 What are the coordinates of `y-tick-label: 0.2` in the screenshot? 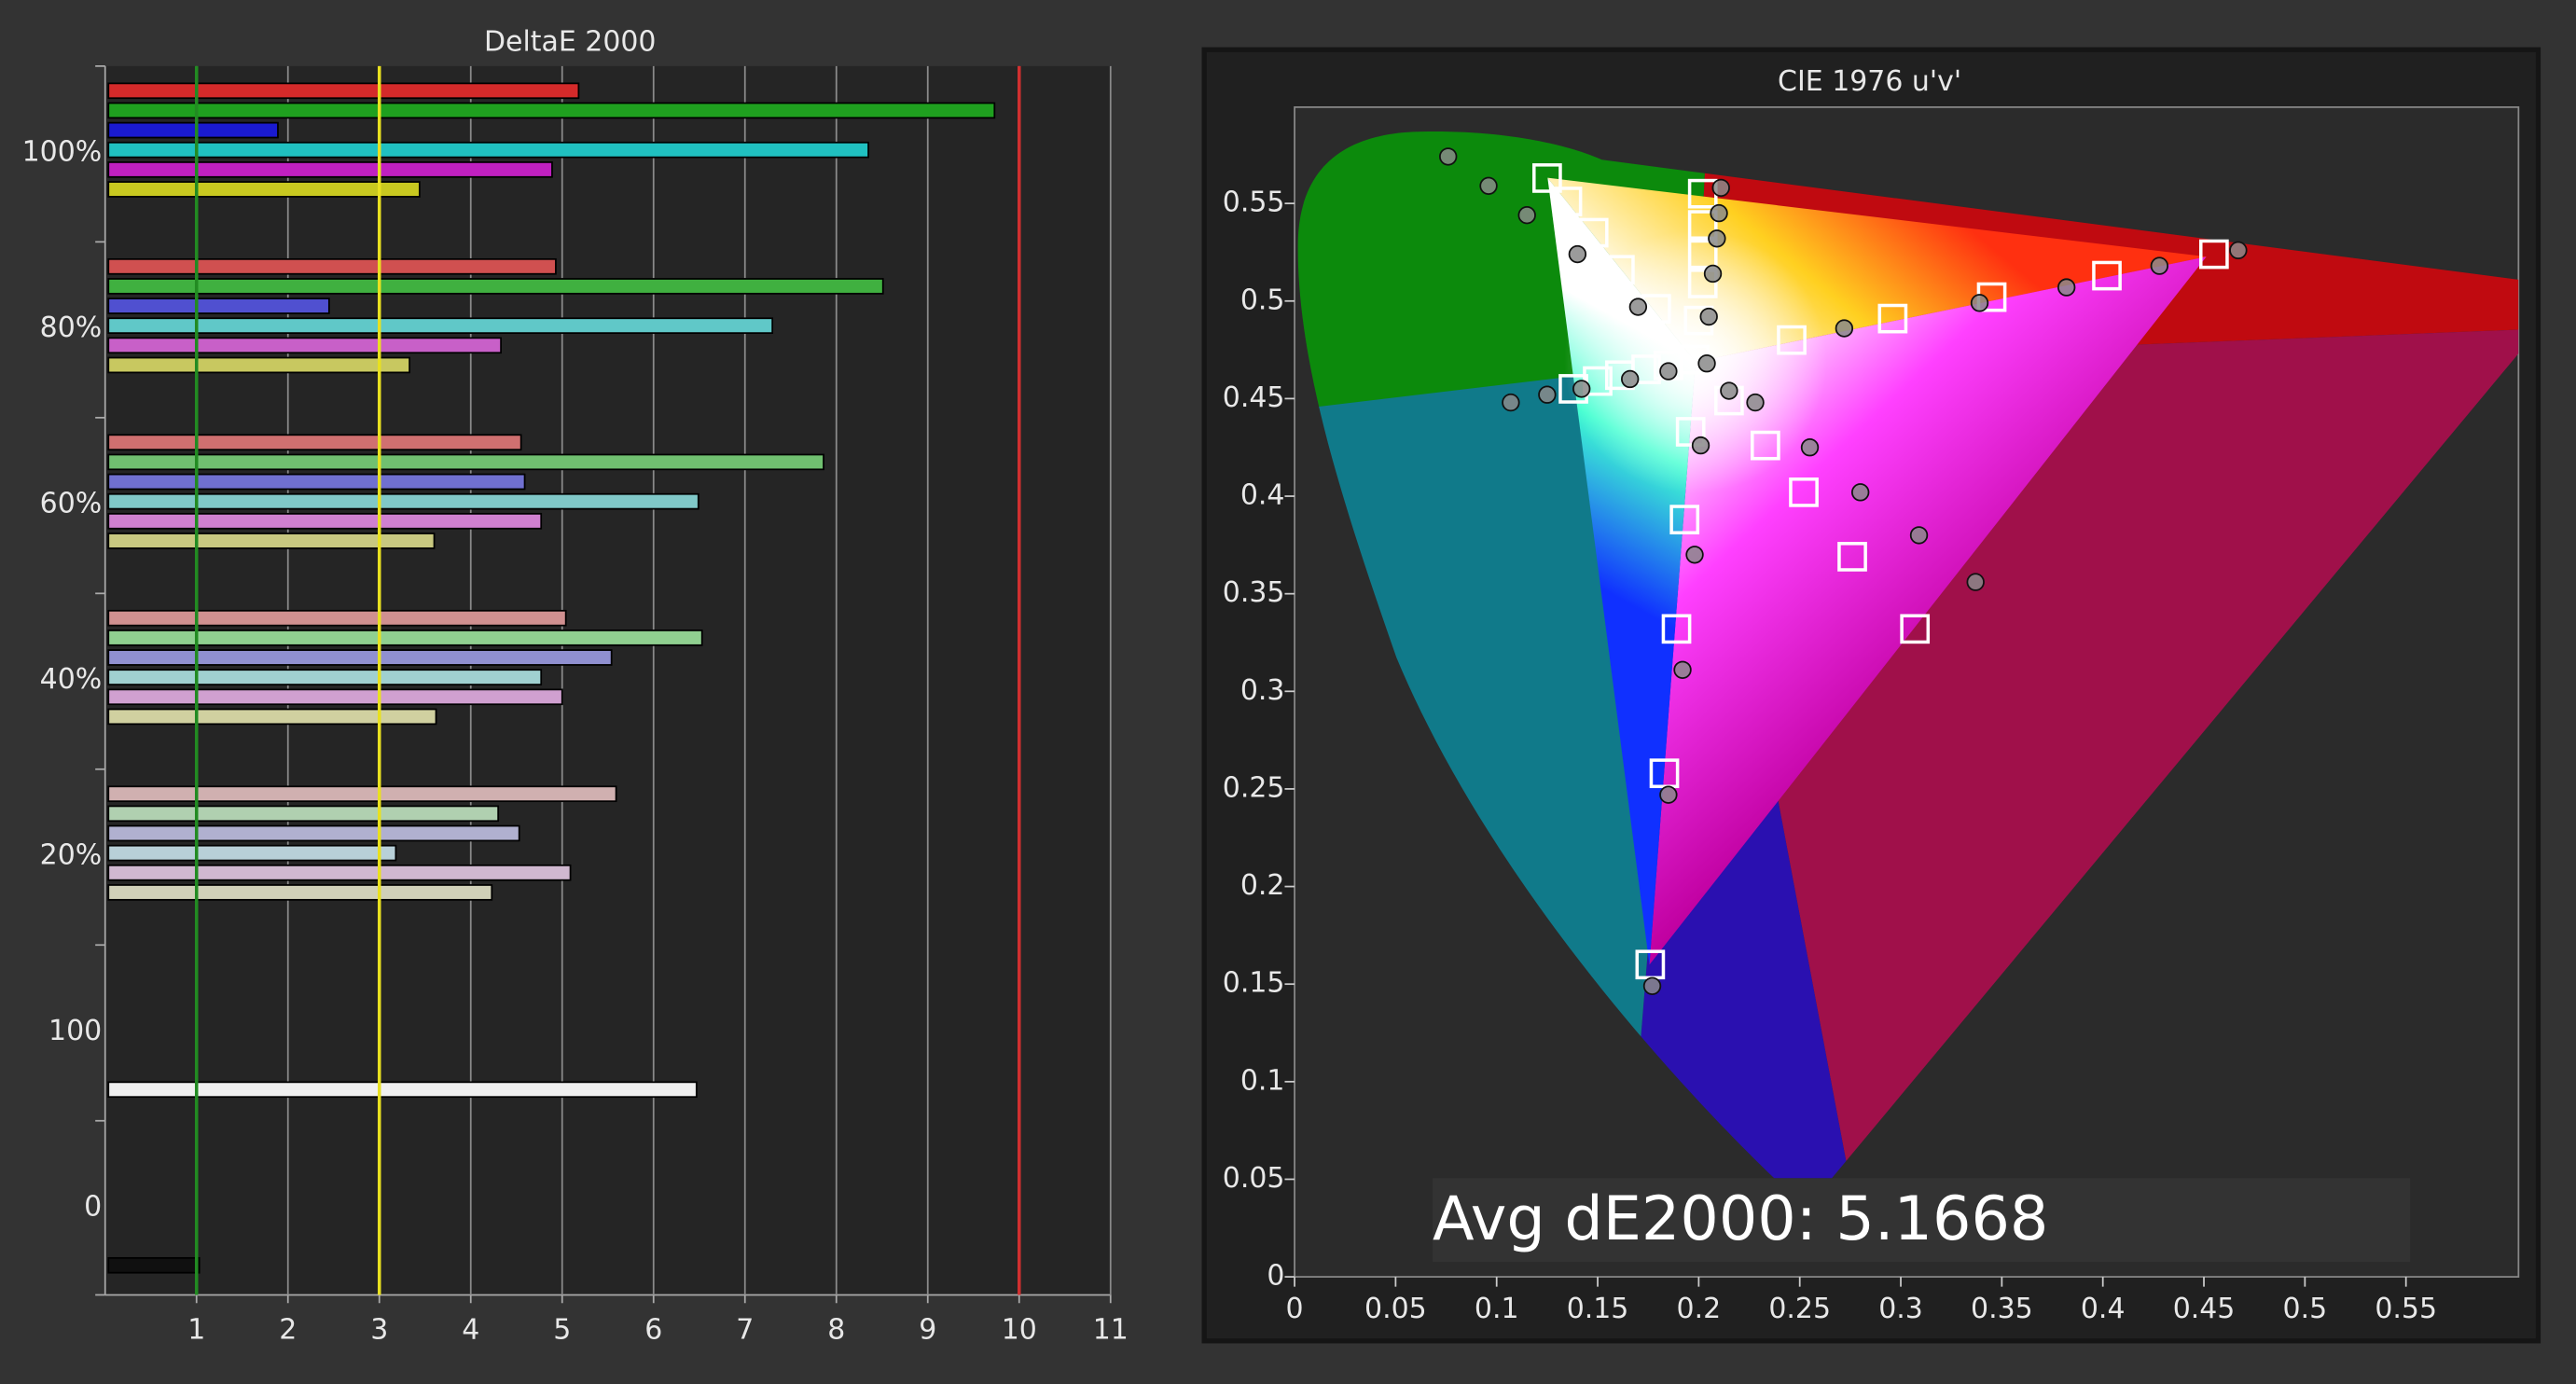 It's located at (1262, 886).